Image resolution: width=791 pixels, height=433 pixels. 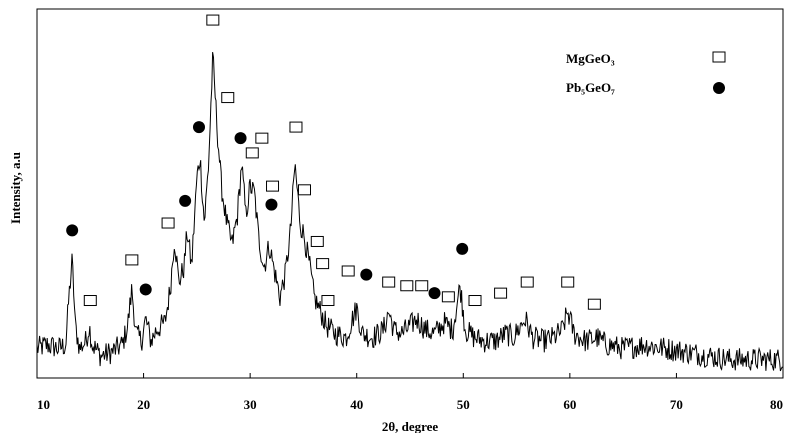 What do you see at coordinates (143, 404) in the screenshot?
I see `x-tick-label: 20` at bounding box center [143, 404].